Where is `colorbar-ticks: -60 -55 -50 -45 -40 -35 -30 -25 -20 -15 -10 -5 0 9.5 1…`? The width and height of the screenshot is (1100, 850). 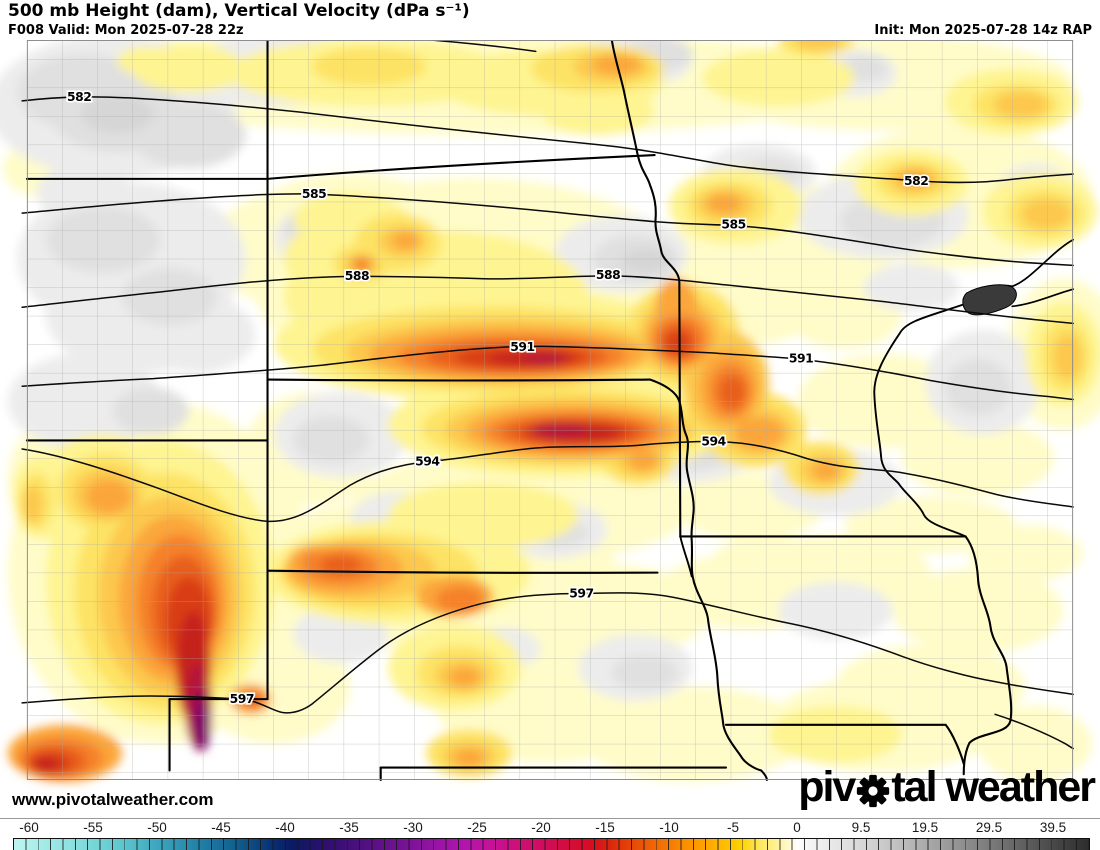
colorbar-ticks: -60 -55 -50 -45 -40 -35 -30 -25 -20 -15 -10 -5 0 9.5 1… is located at coordinates (550, 828).